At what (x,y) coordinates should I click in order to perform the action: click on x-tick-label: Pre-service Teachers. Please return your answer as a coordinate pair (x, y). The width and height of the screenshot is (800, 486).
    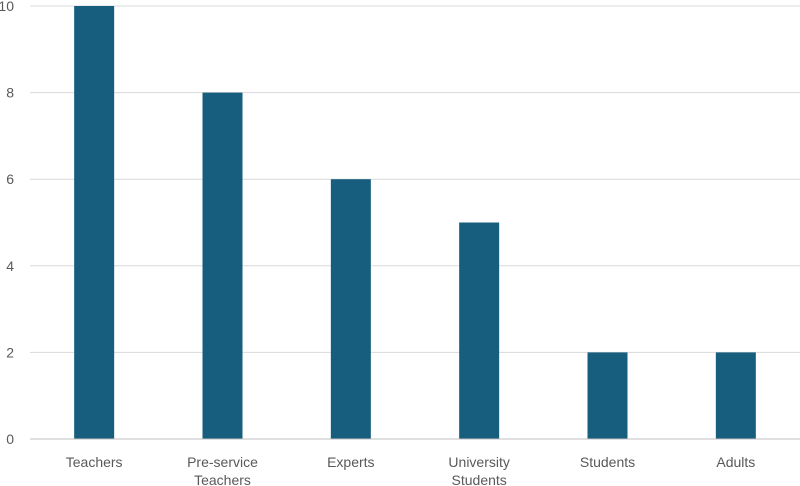
    Looking at the image, I should click on (222, 470).